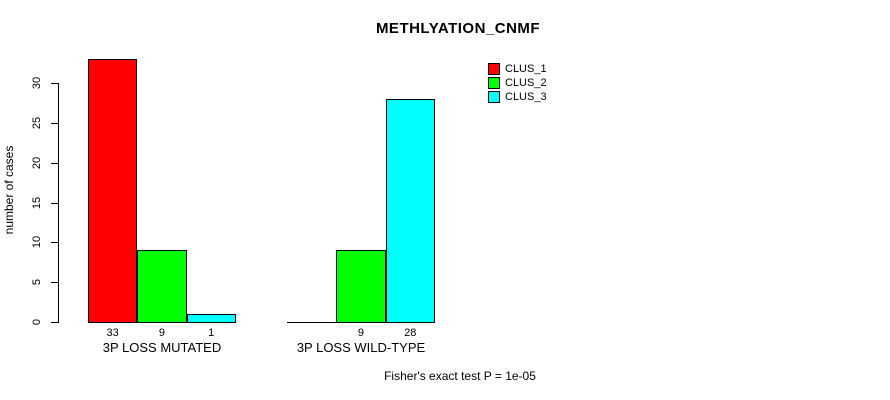 This screenshot has width=890, height=400. Describe the element at coordinates (458, 28) in the screenshot. I see `chart-title: METHLYATION_CNMF` at that location.